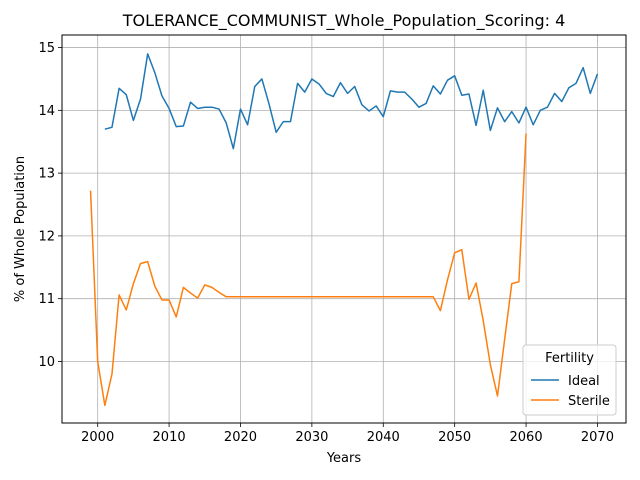 This screenshot has width=640, height=480. What do you see at coordinates (526, 437) in the screenshot?
I see `x-tick-label: 2060` at bounding box center [526, 437].